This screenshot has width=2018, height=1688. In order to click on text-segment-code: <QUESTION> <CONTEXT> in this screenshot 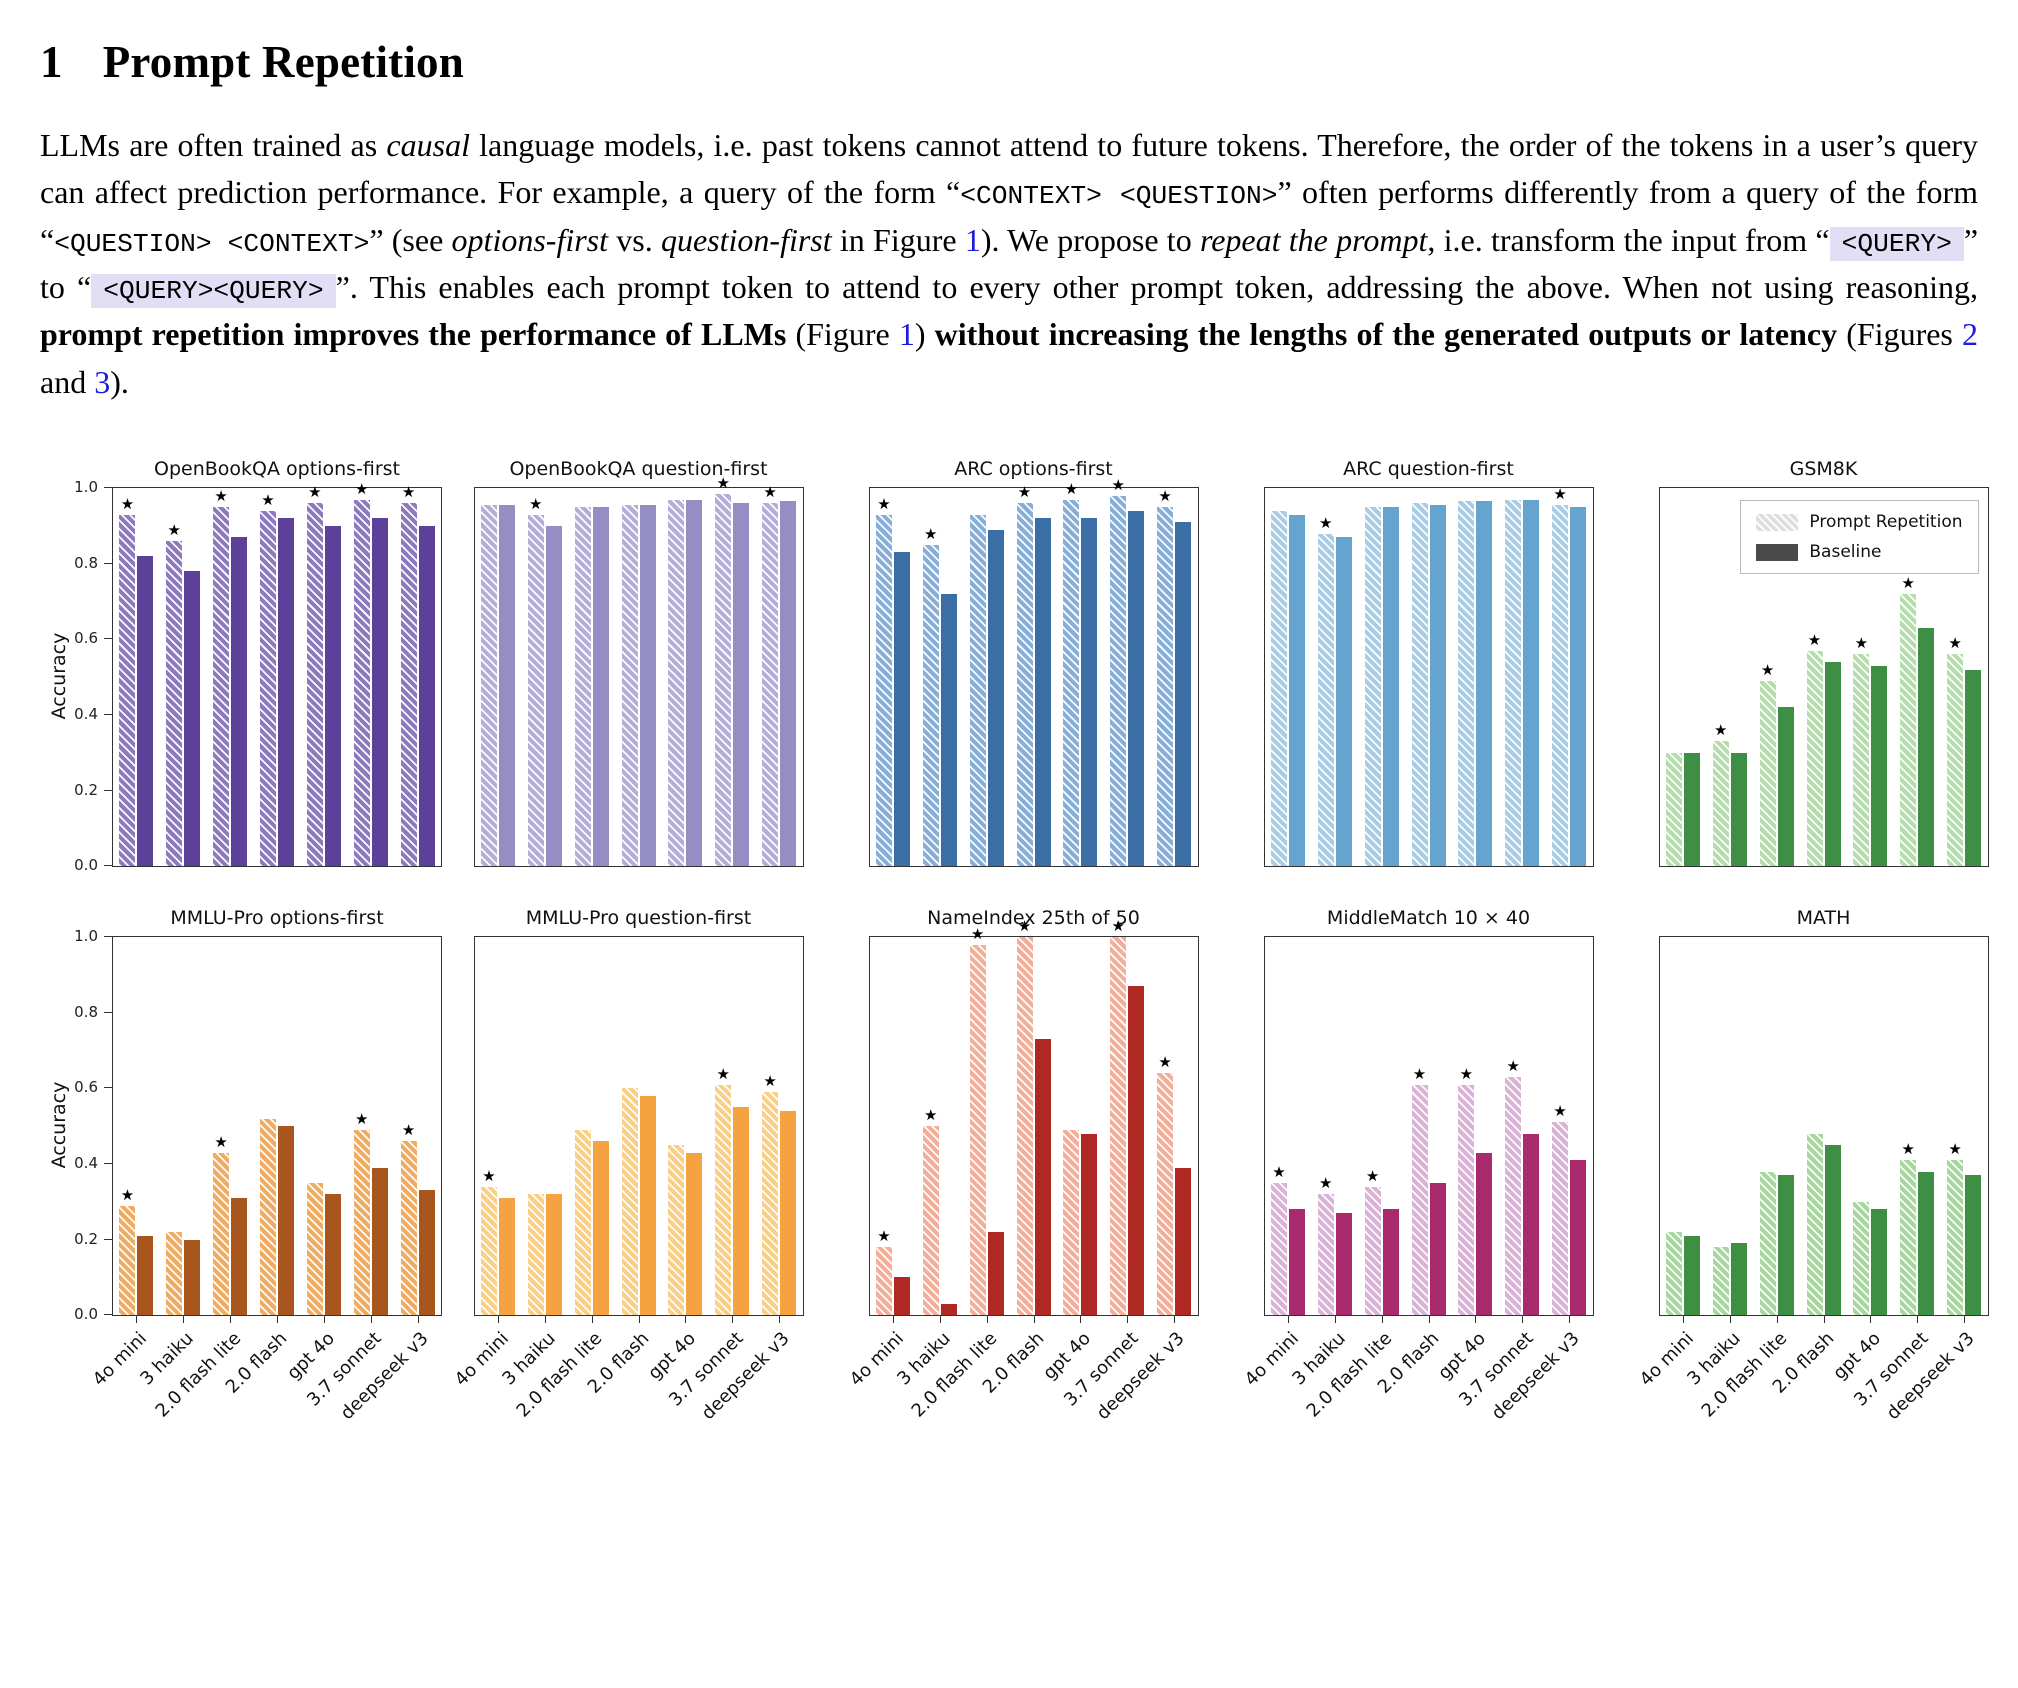, I will do `click(212, 243)`.